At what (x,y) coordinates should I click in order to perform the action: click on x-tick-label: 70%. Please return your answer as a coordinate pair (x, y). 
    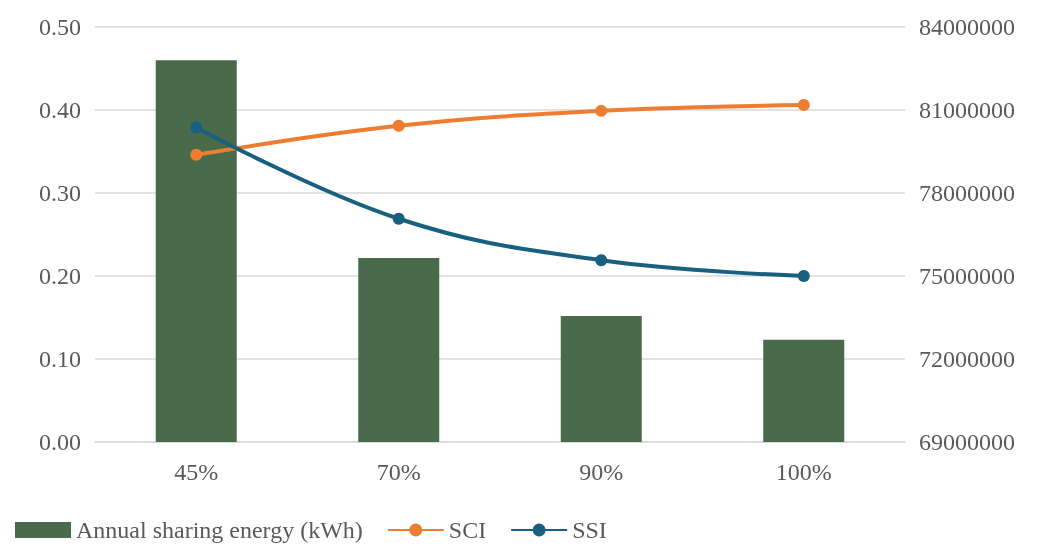
    Looking at the image, I should click on (398, 472).